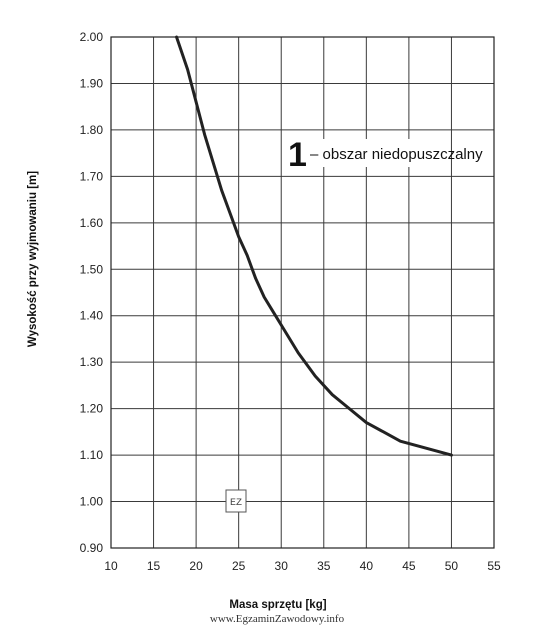 This screenshot has height=625, width=552. What do you see at coordinates (92, 502) in the screenshot?
I see `y-tick-label: 1.00` at bounding box center [92, 502].